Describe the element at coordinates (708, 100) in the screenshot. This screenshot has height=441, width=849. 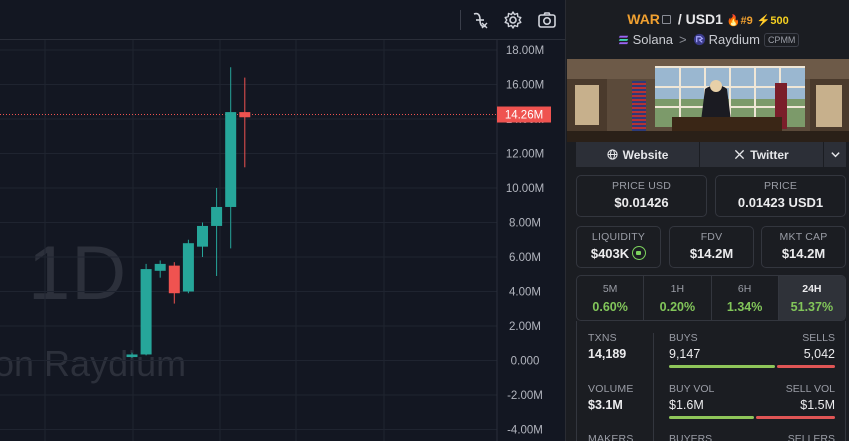
I see `token-banner-image` at that location.